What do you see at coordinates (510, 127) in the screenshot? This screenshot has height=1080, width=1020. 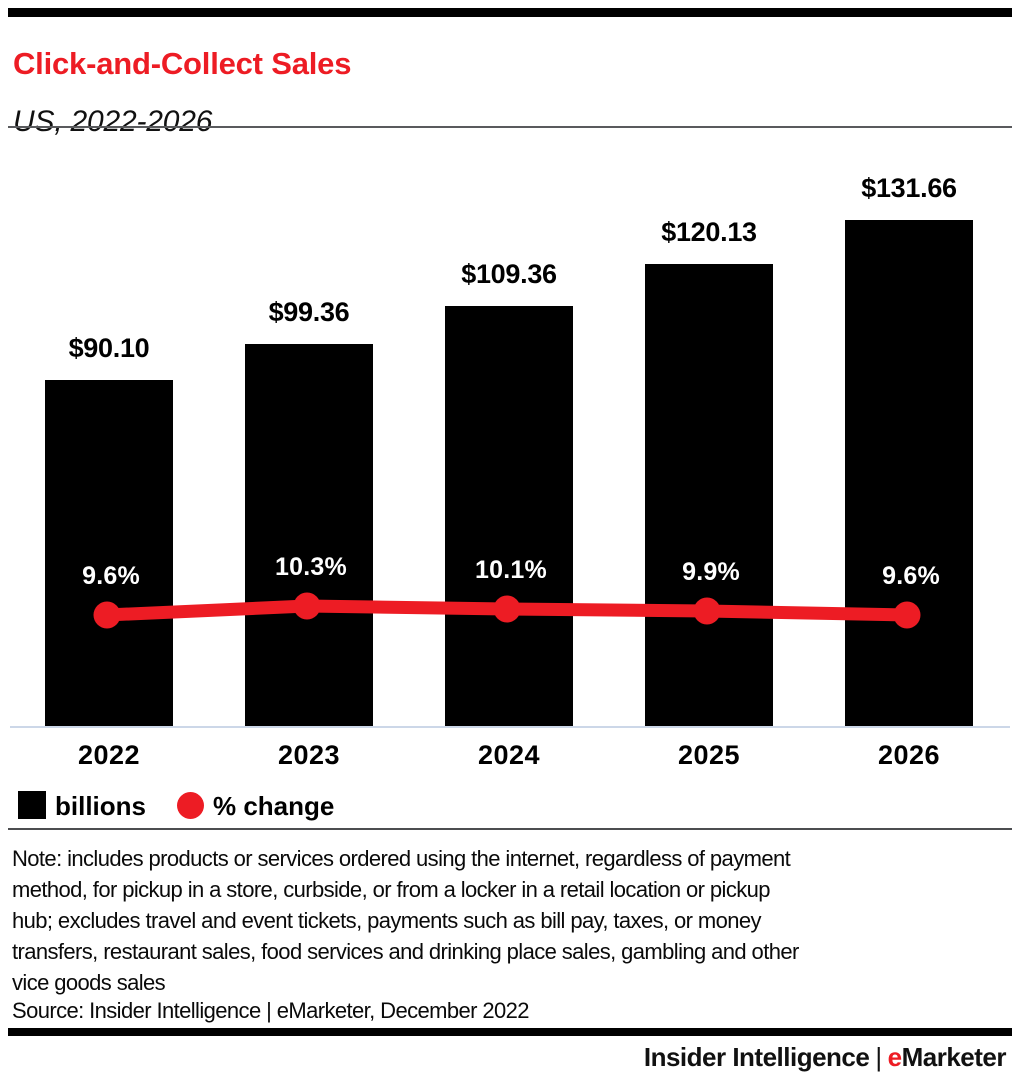 I see `title-divider` at bounding box center [510, 127].